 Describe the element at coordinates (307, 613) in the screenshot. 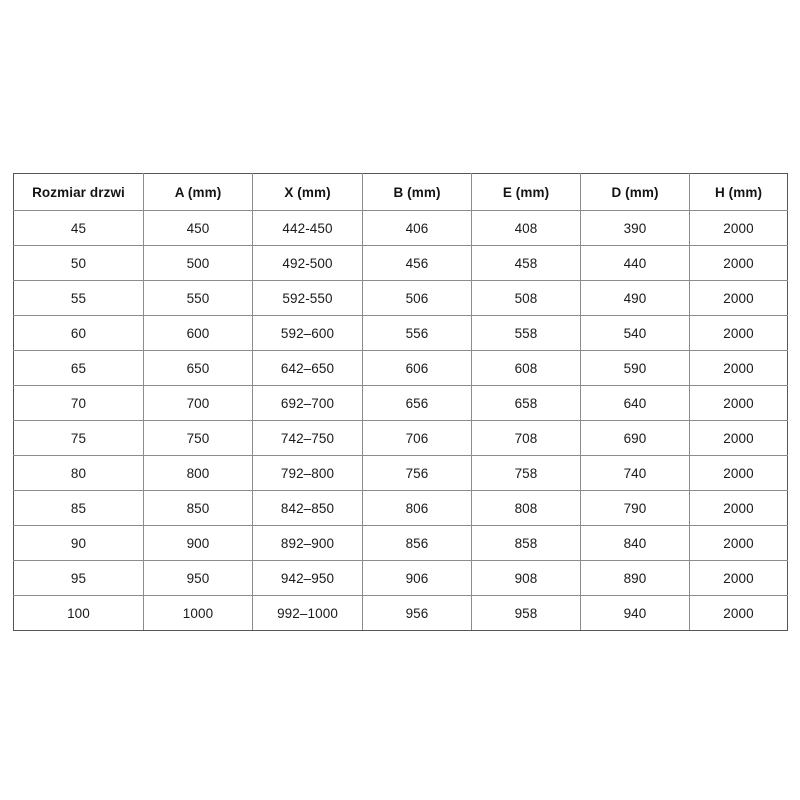

I see `cell-x: 992–1000` at that location.